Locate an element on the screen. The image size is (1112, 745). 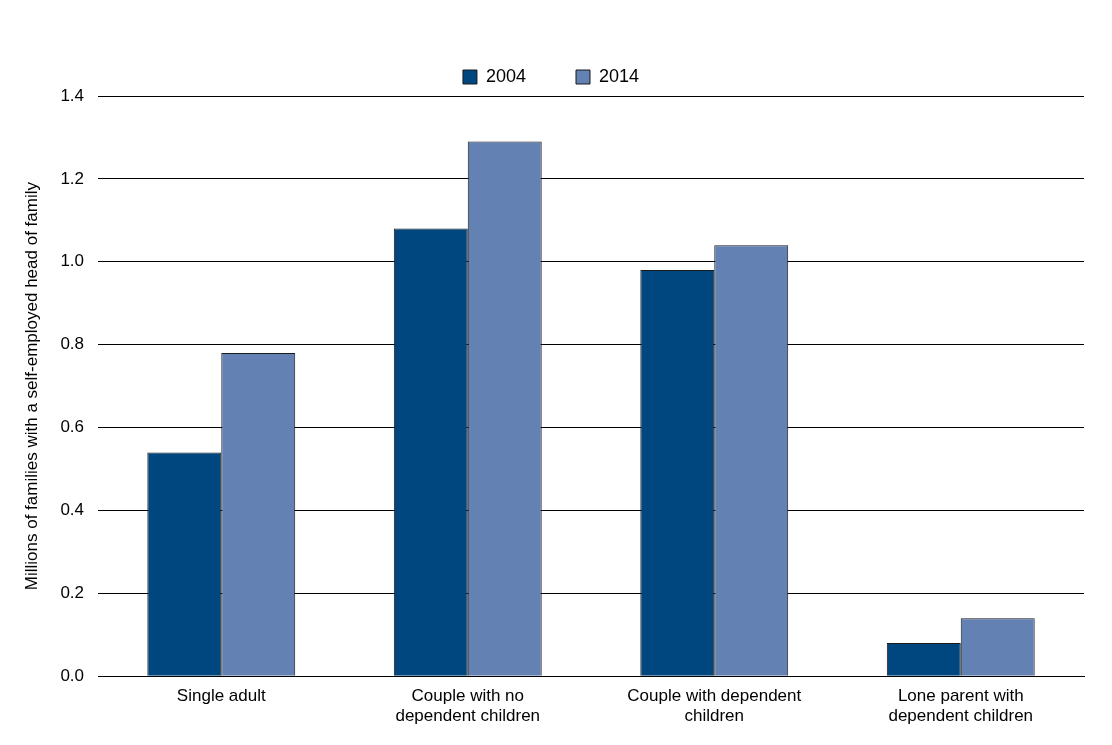
x-tick-label: Couple with no dependent children is located at coordinates (468, 706).